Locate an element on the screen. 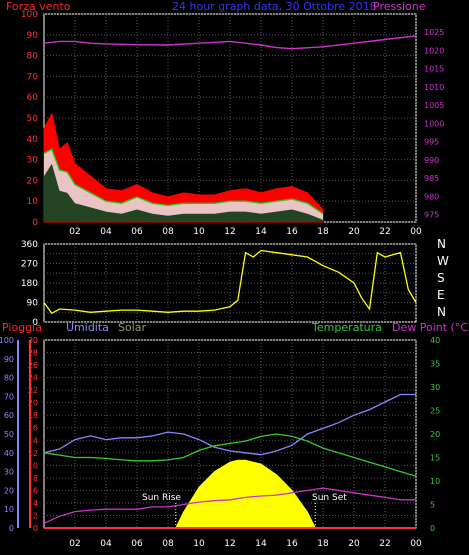  direction-line is located at coordinates (230, 282).